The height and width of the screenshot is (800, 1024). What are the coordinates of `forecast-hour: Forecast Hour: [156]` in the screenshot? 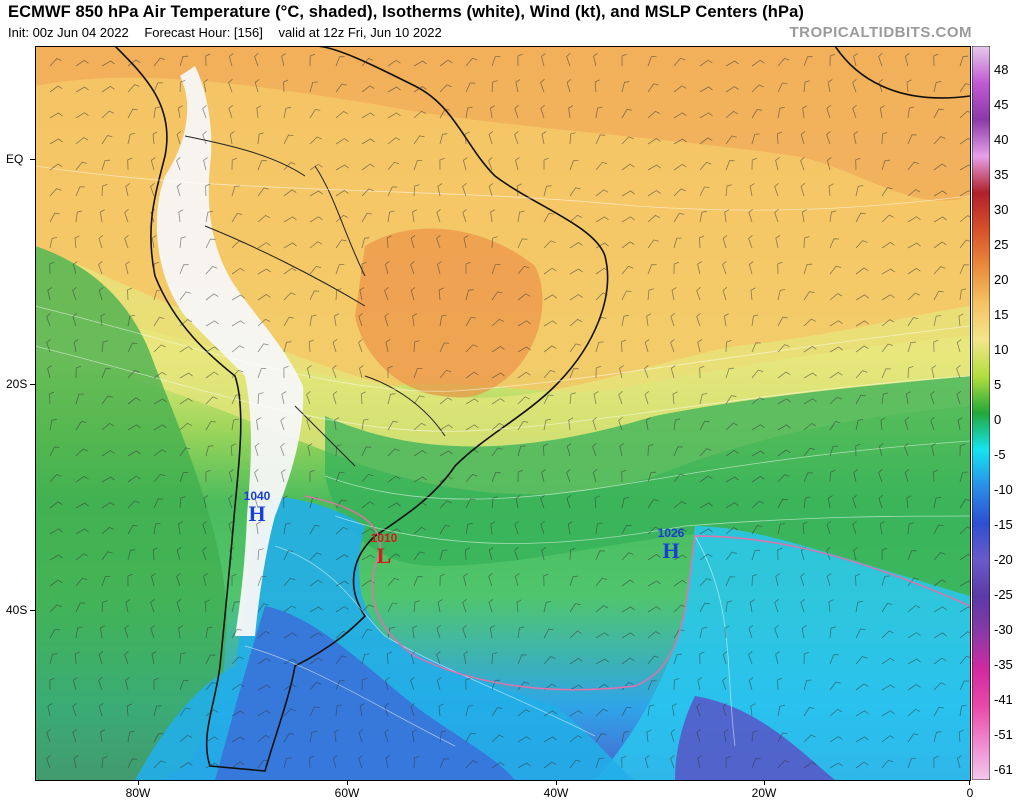 It's located at (203, 32).